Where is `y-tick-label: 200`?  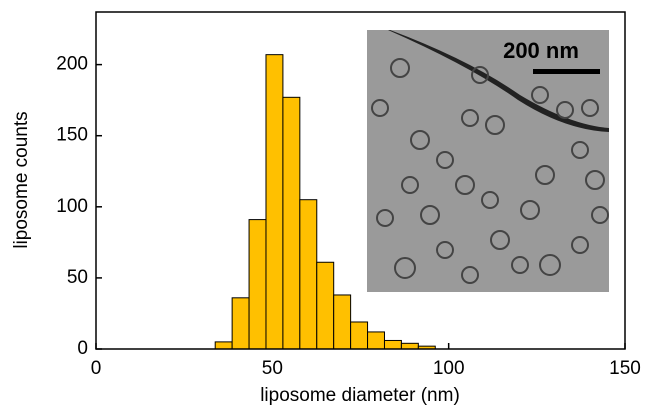
y-tick-label: 200 is located at coordinates (72, 64).